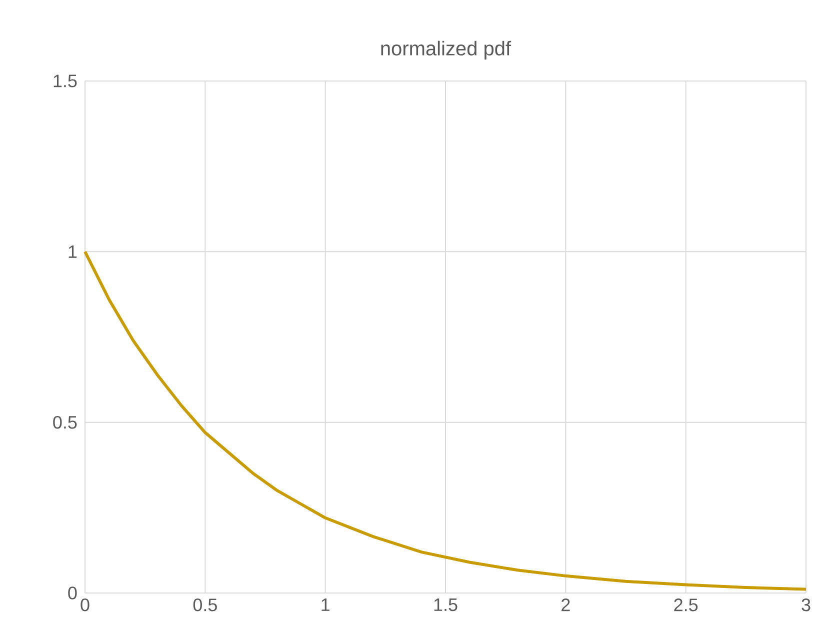 The image size is (825, 643). I want to click on y-tick-label: 1, so click(72, 251).